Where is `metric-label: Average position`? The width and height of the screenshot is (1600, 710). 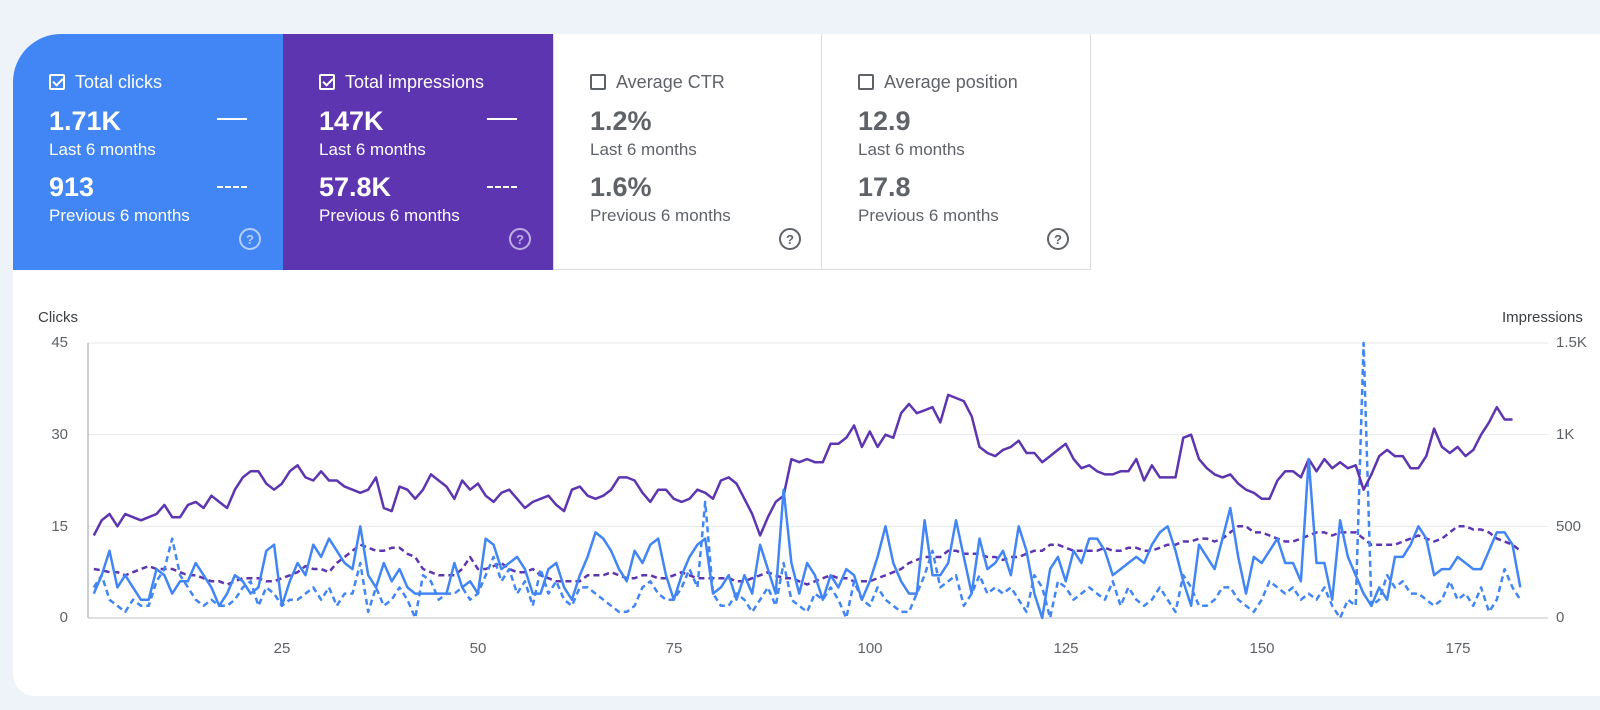 metric-label: Average position is located at coordinates (951, 81).